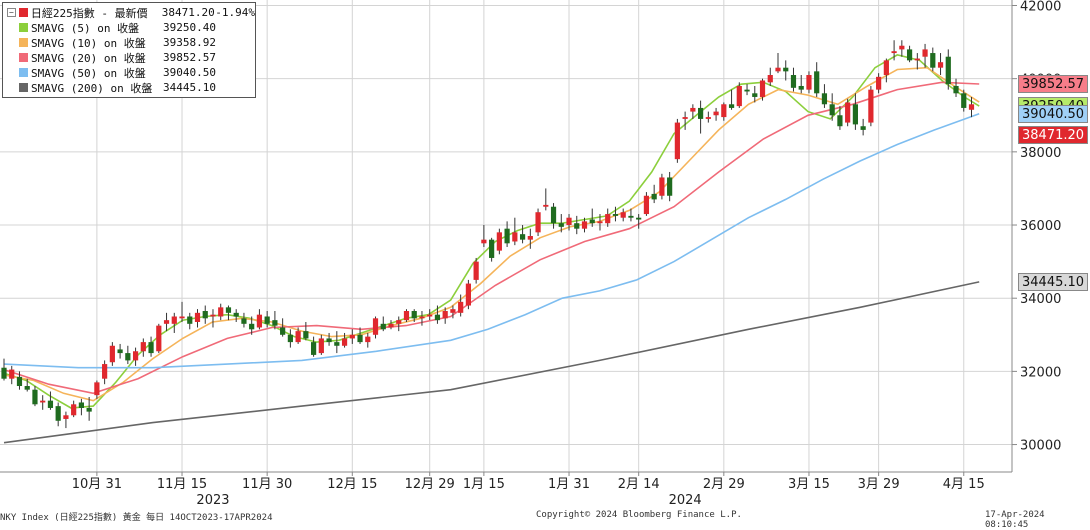 The height and width of the screenshot is (530, 1090). What do you see at coordinates (92, 88) in the screenshot?
I see `legend-name: SMAVG (200) on 收盤` at bounding box center [92, 88].